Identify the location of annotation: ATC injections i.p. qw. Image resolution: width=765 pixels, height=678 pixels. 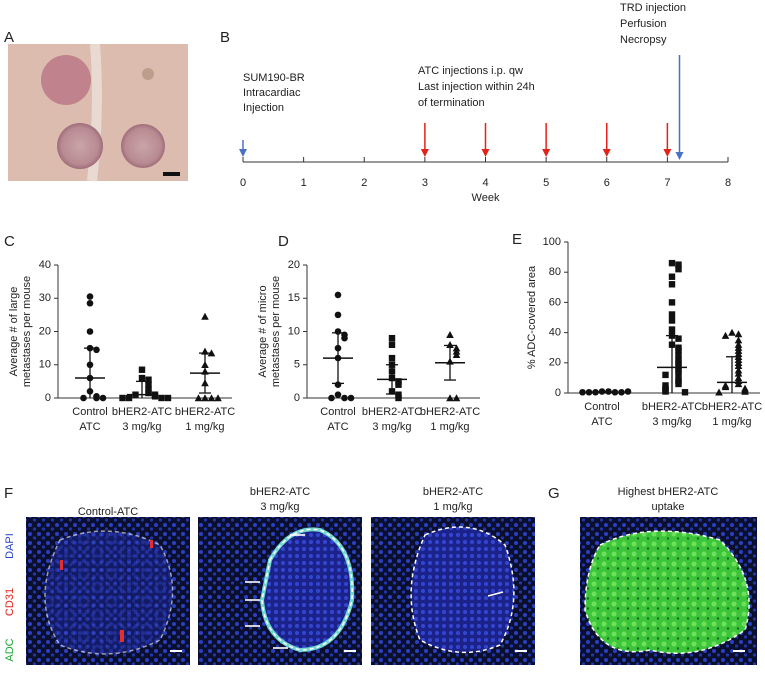
(470, 71).